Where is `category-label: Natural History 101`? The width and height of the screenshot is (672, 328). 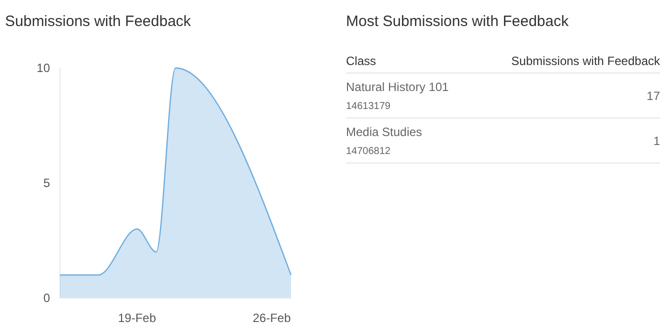 category-label: Natural History 101 is located at coordinates (398, 87).